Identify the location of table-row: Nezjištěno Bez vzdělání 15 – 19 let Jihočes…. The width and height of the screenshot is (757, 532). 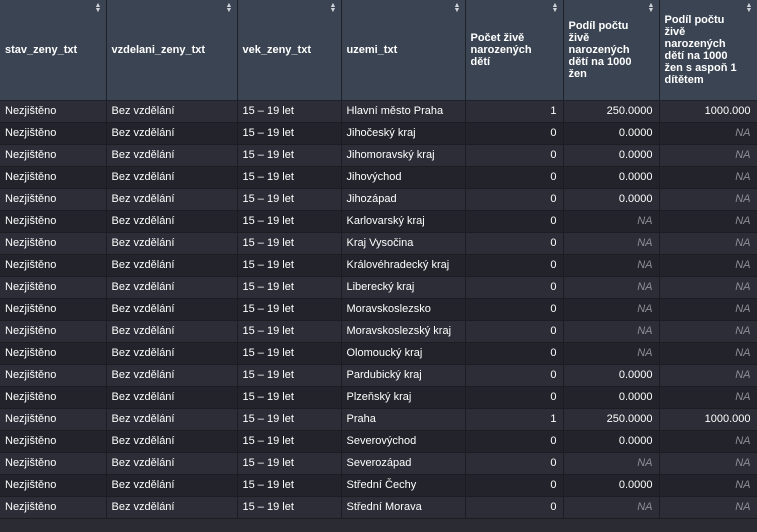
(378, 133).